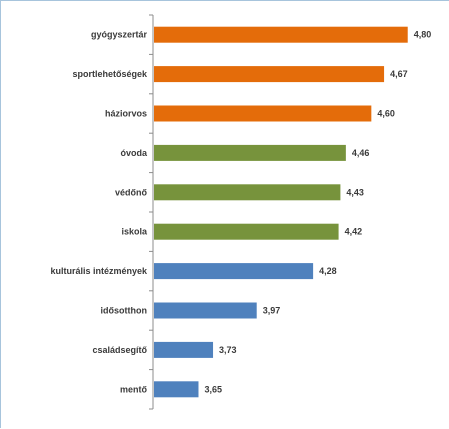 Image resolution: width=449 pixels, height=429 pixels. Describe the element at coordinates (213, 389) in the screenshot. I see `value-label: 3,65` at that location.